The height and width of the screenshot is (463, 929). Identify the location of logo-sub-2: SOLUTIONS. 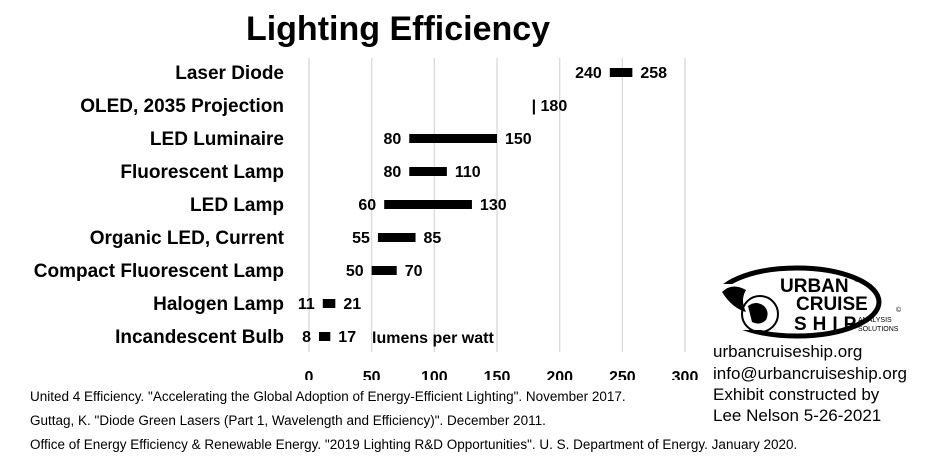
(878, 329).